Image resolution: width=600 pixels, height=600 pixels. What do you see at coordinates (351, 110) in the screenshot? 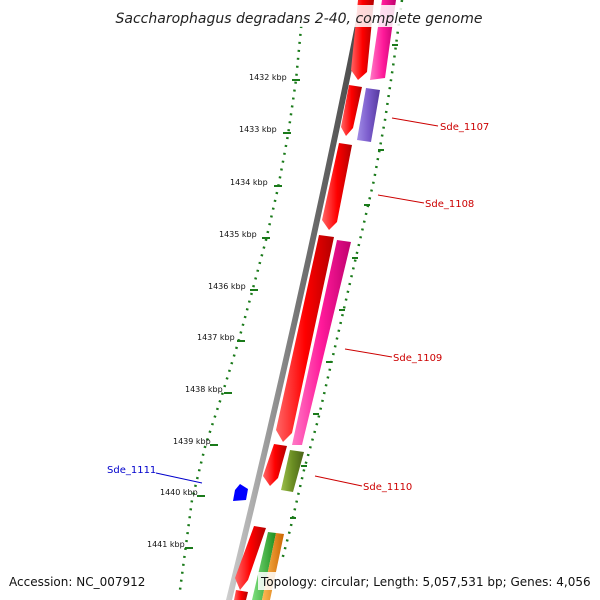
I see `gene-arrow-sde1107` at bounding box center [351, 110].